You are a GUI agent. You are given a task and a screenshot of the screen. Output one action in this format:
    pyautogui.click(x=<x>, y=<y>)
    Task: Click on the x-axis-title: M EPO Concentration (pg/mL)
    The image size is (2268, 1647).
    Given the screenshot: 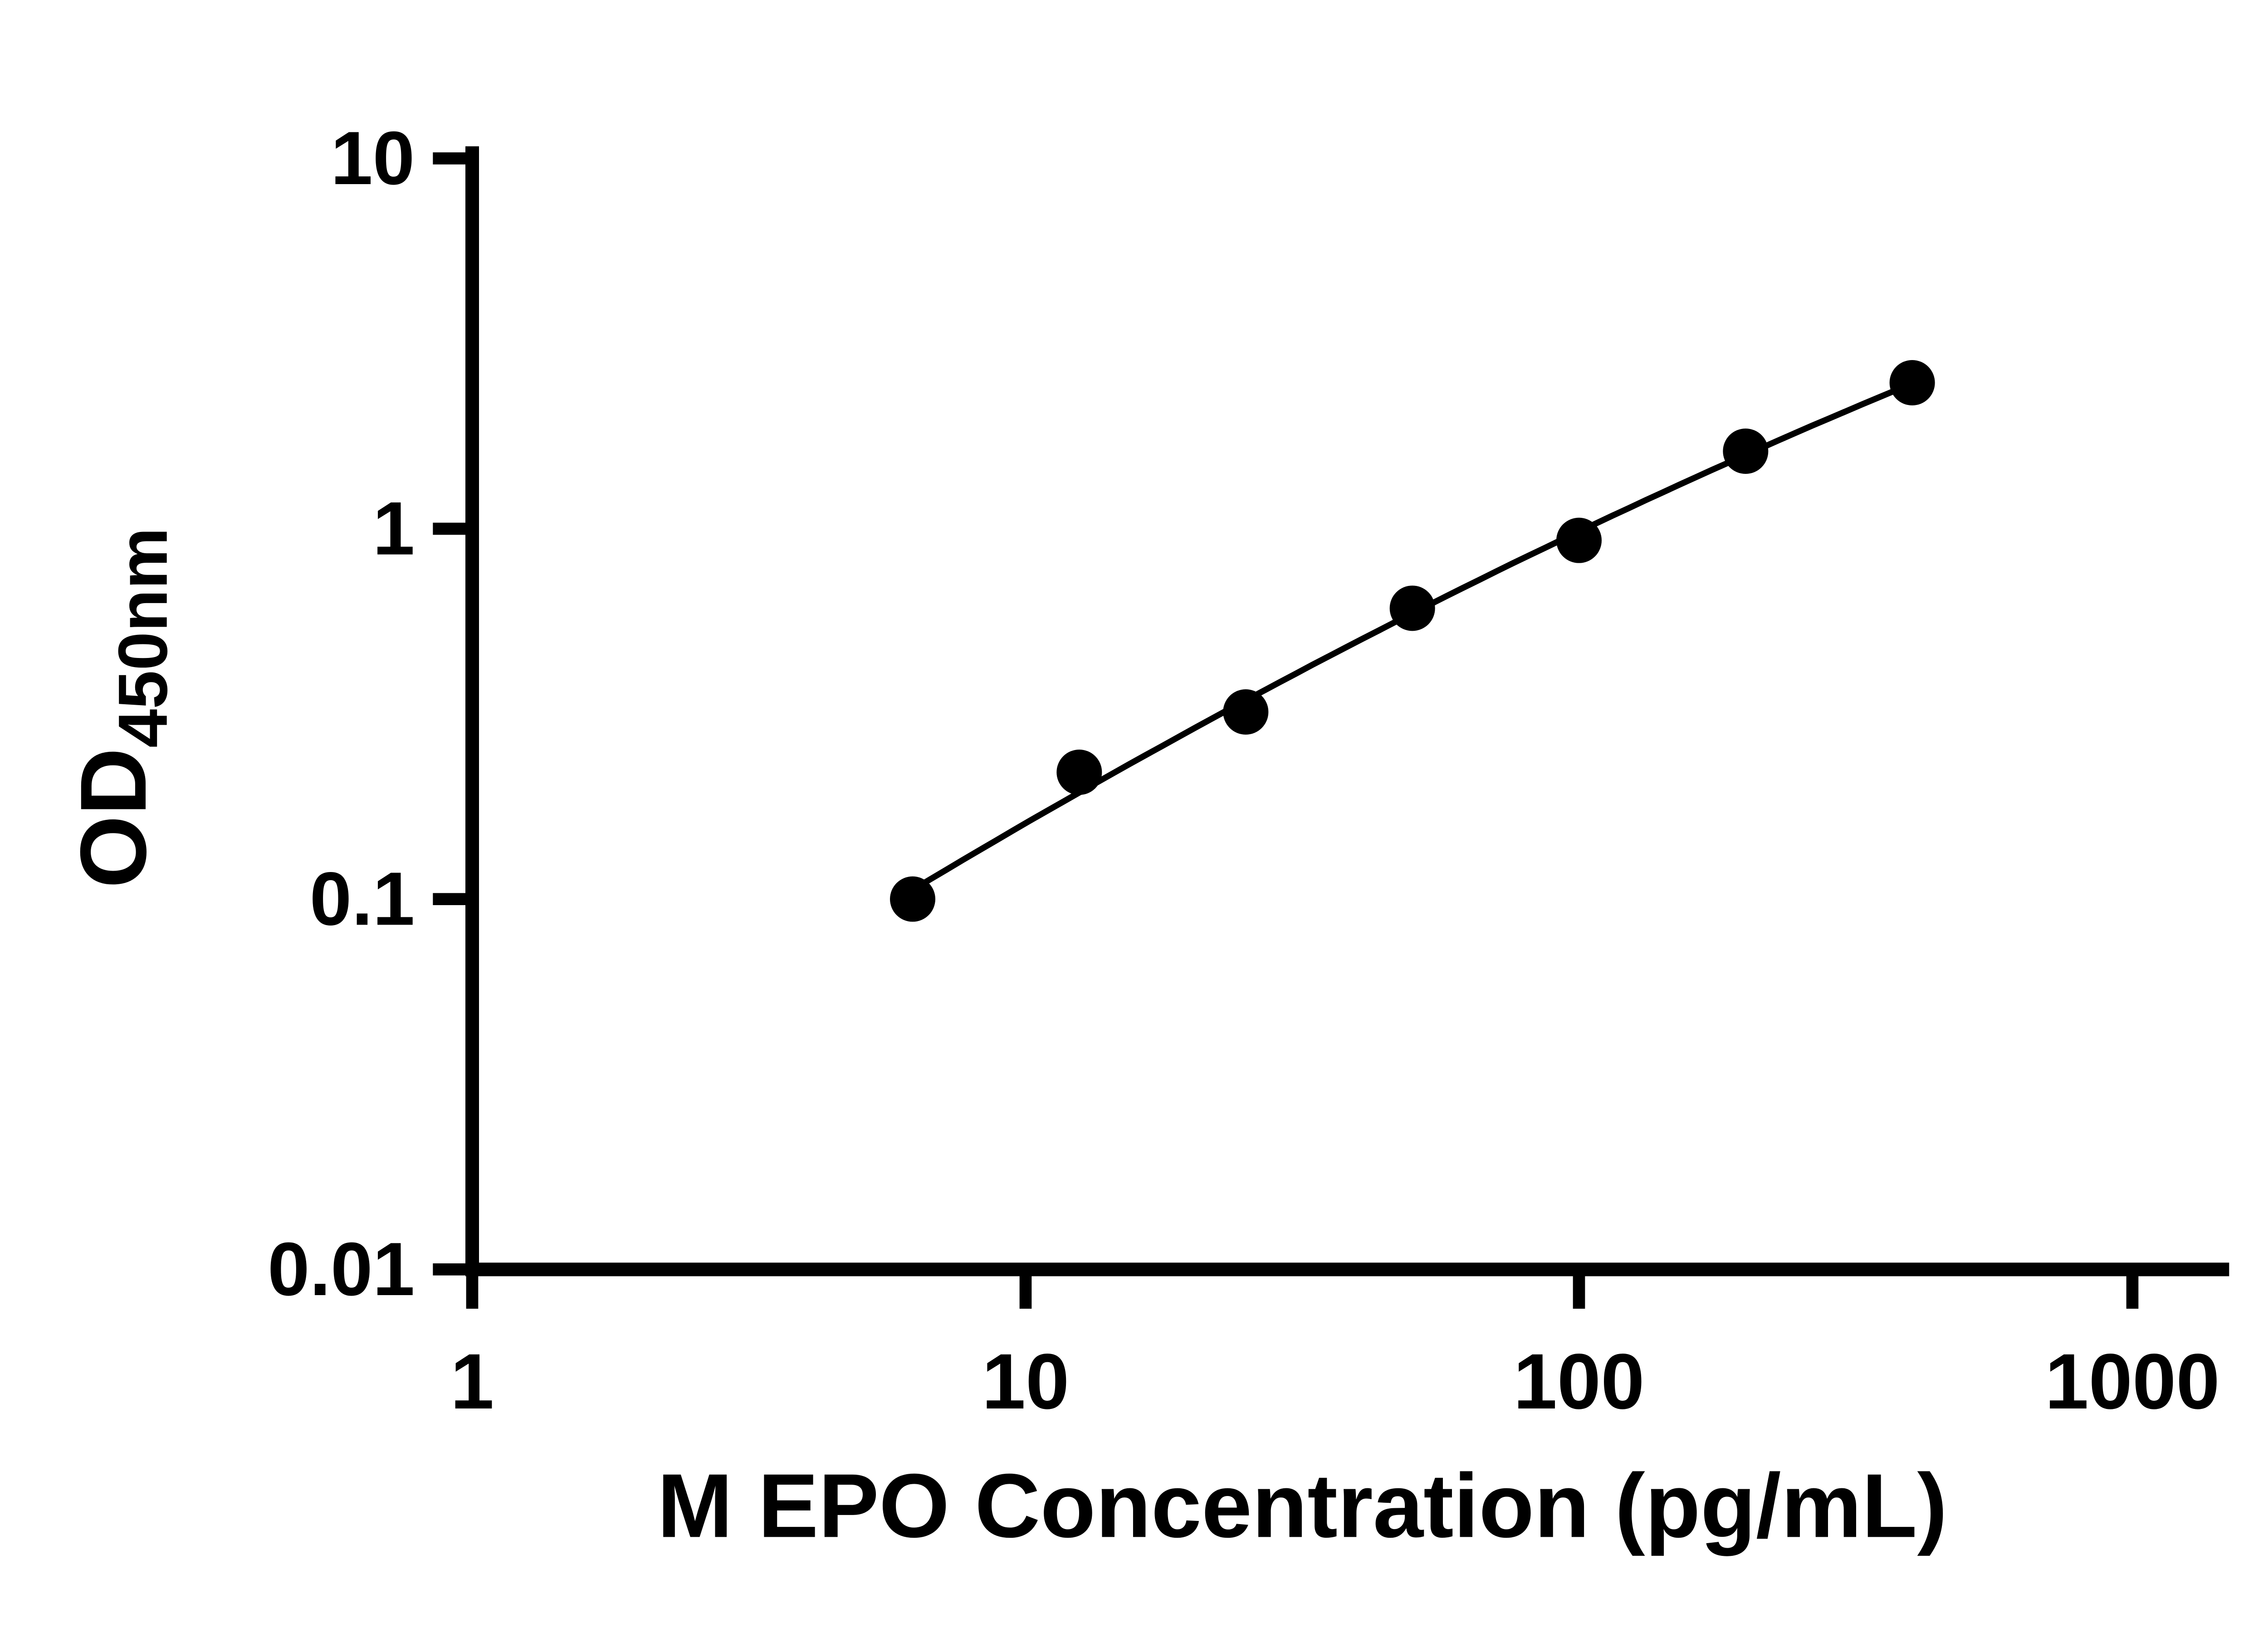 What is the action you would take?
    pyautogui.click(x=1302, y=1505)
    